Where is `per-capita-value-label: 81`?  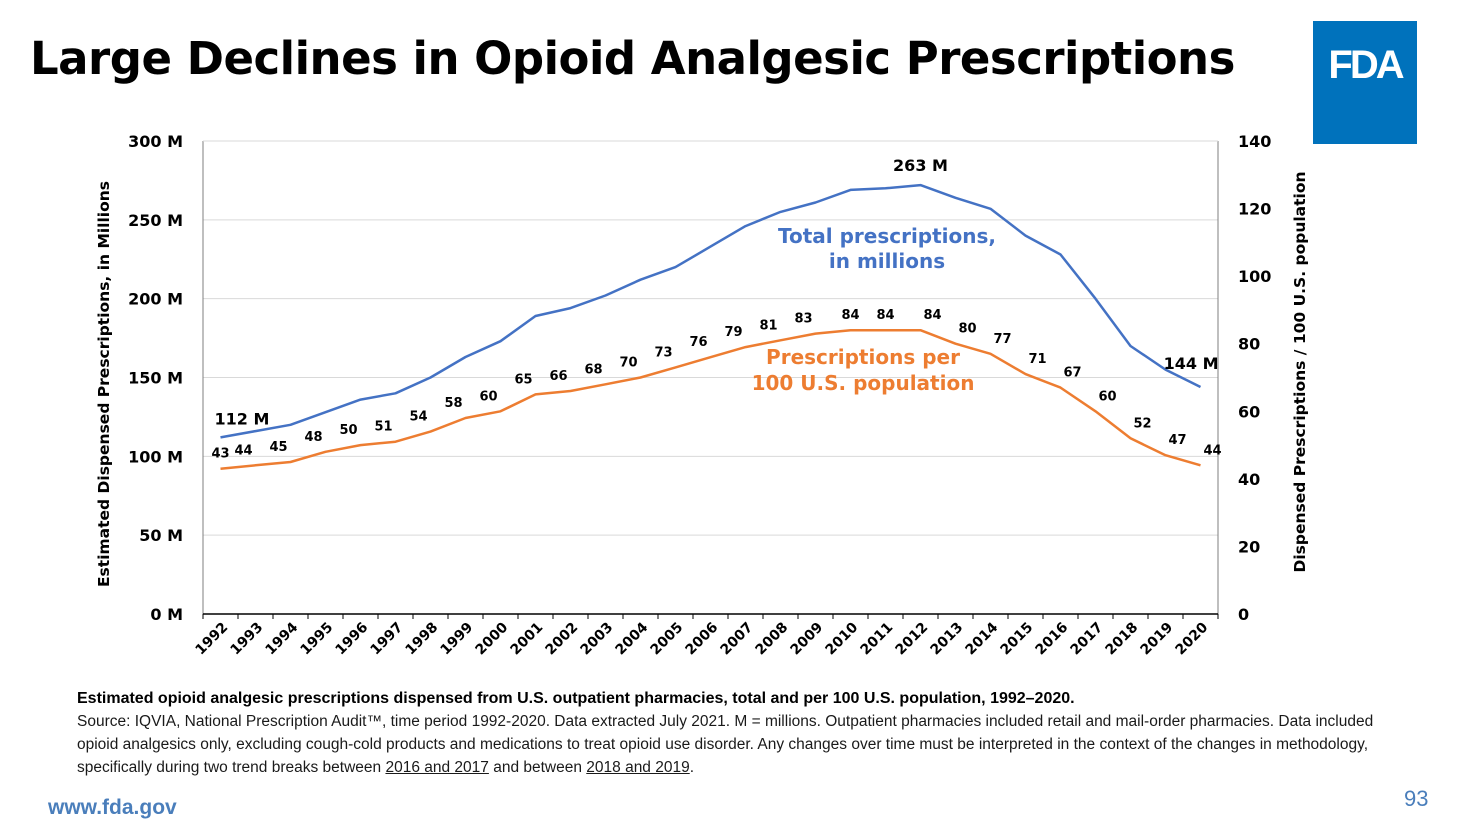
per-capita-value-label: 81 is located at coordinates (768, 325).